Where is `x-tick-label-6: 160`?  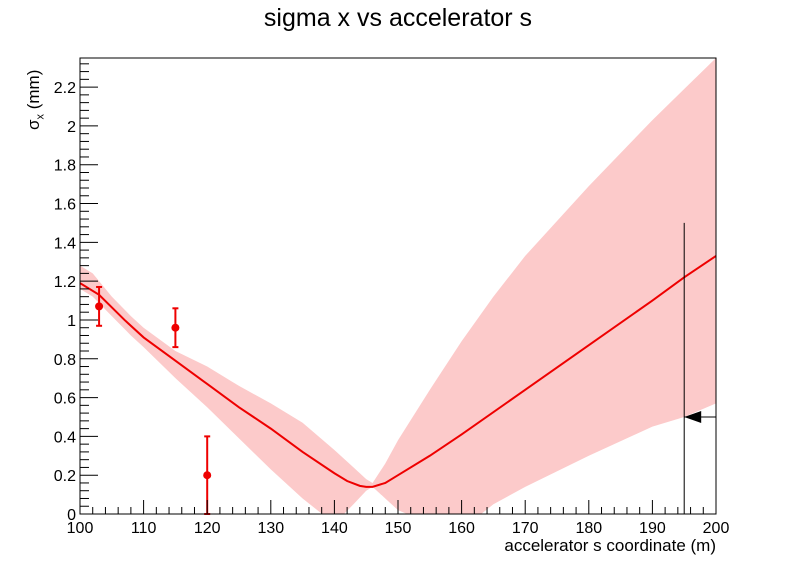
x-tick-label-6: 160 is located at coordinates (461, 528).